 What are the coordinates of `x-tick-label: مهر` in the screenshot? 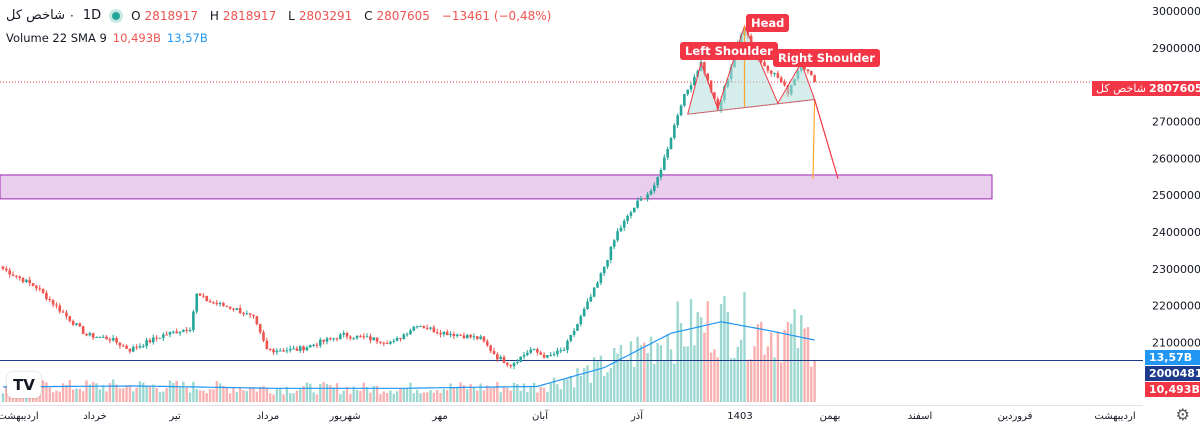 It's located at (439, 416).